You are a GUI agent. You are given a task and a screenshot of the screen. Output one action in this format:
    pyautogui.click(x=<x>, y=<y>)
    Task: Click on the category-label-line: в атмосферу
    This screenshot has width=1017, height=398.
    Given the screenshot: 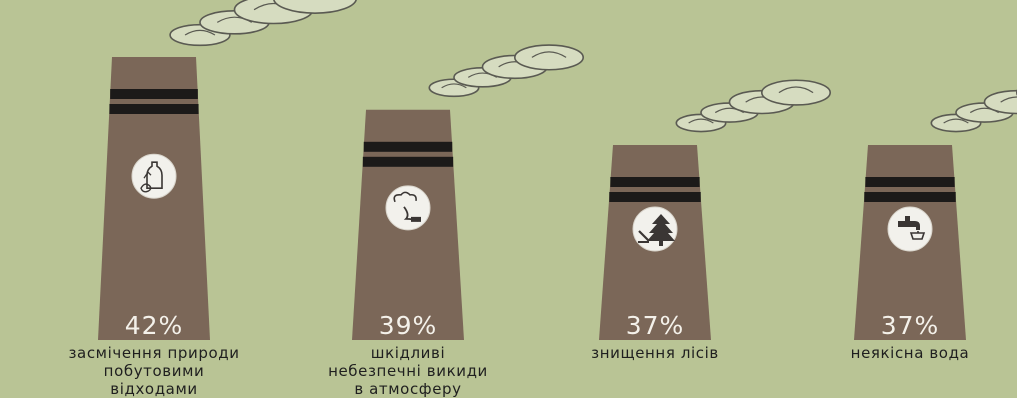 What is the action you would take?
    pyautogui.click(x=408, y=389)
    